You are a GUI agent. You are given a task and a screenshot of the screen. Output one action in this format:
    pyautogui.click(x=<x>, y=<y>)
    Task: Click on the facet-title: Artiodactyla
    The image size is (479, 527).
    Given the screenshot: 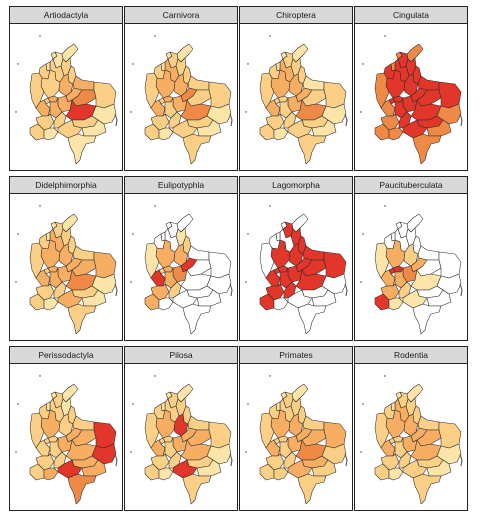 What is the action you would take?
    pyautogui.click(x=66, y=15)
    